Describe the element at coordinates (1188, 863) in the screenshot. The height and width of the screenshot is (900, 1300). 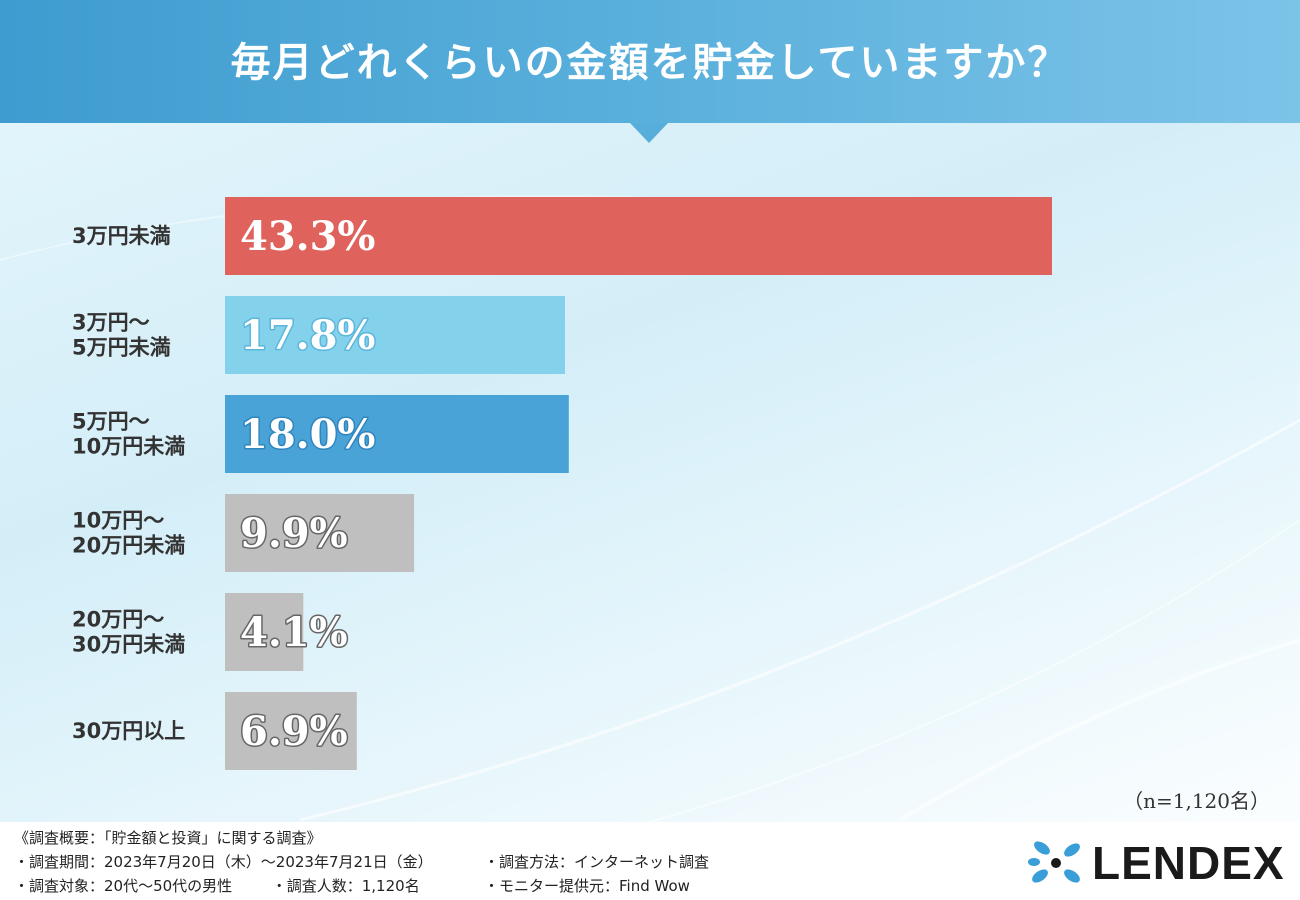
I see `logo-text: LENDEX` at that location.